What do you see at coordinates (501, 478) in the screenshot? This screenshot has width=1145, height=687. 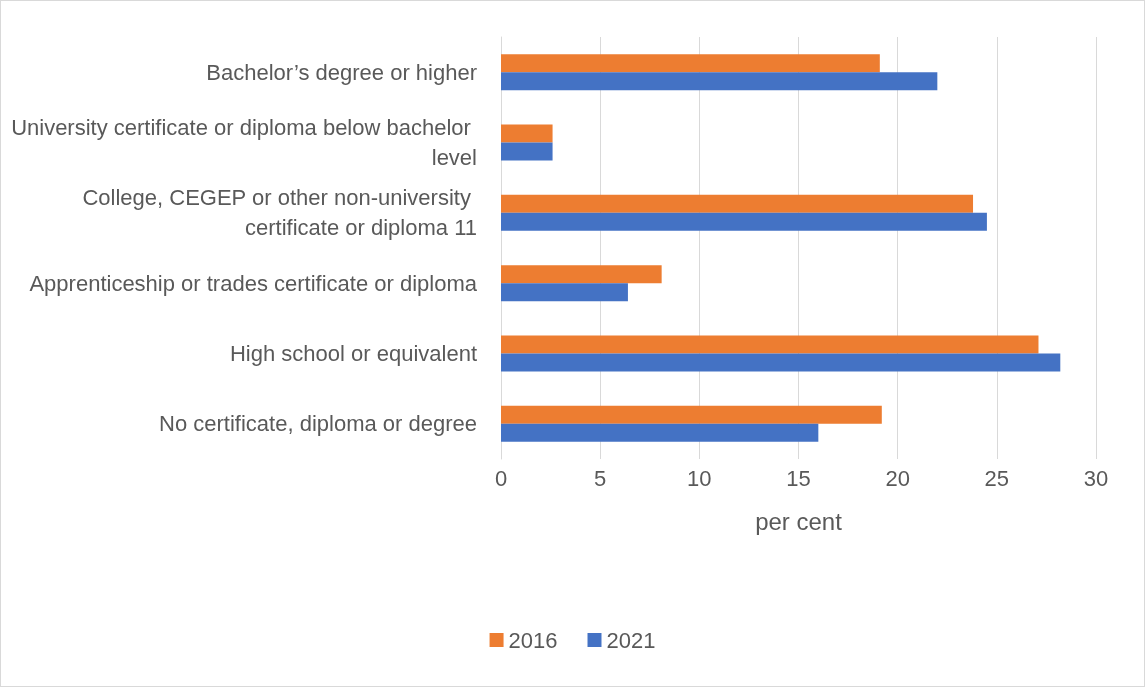 I see `x-tick-label: 0` at bounding box center [501, 478].